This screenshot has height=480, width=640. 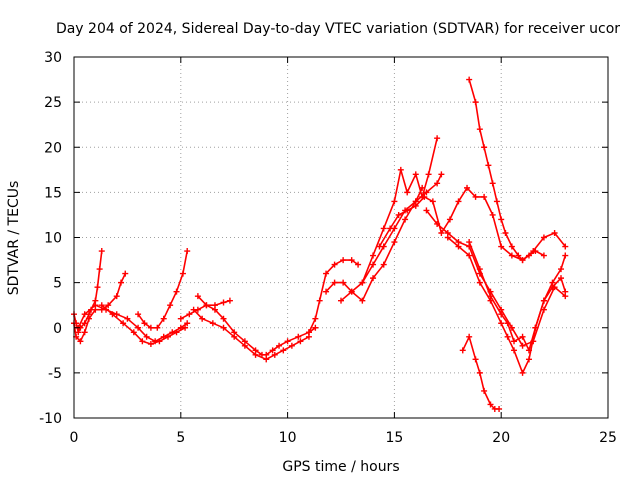 What do you see at coordinates (53, 58) in the screenshot?
I see `y-tick-label: 30` at bounding box center [53, 58].